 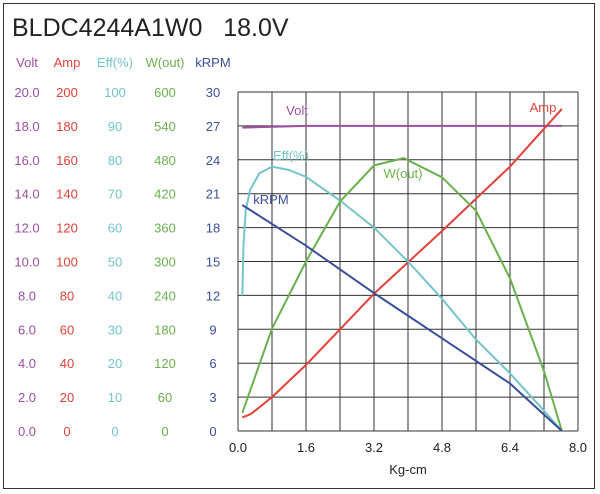 I want to click on axis-header-wout: W(out), so click(x=165, y=62).